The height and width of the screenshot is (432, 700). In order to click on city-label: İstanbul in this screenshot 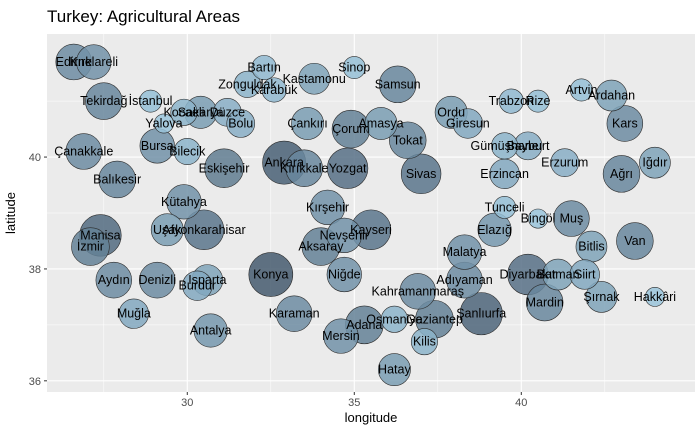, I will do `click(151, 101)`.